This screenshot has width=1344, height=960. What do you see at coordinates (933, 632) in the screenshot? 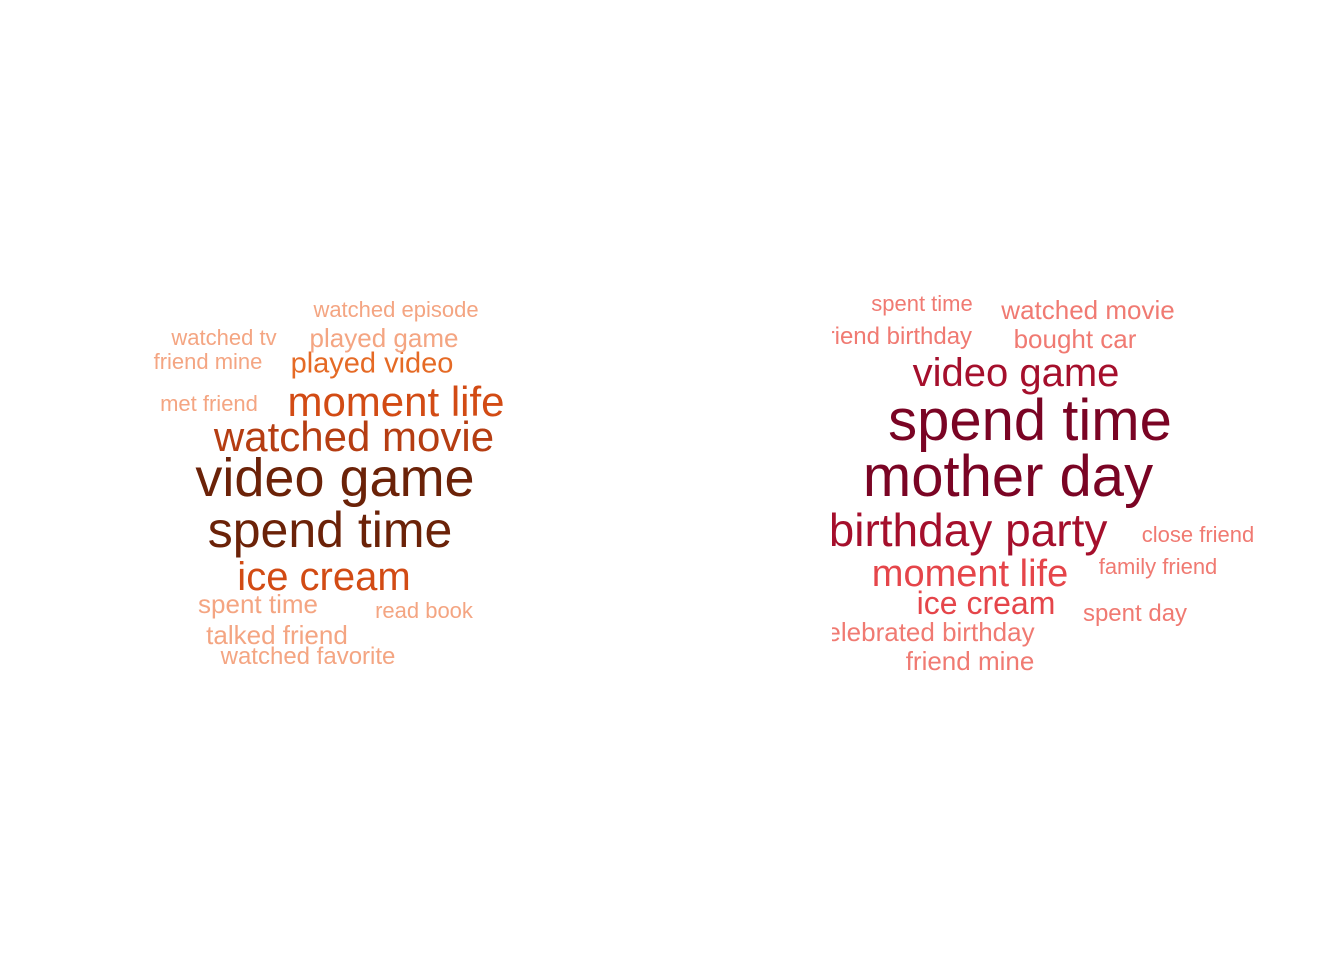
I see `word-right-celebrated-birthday: celebrated birthday` at bounding box center [933, 632].